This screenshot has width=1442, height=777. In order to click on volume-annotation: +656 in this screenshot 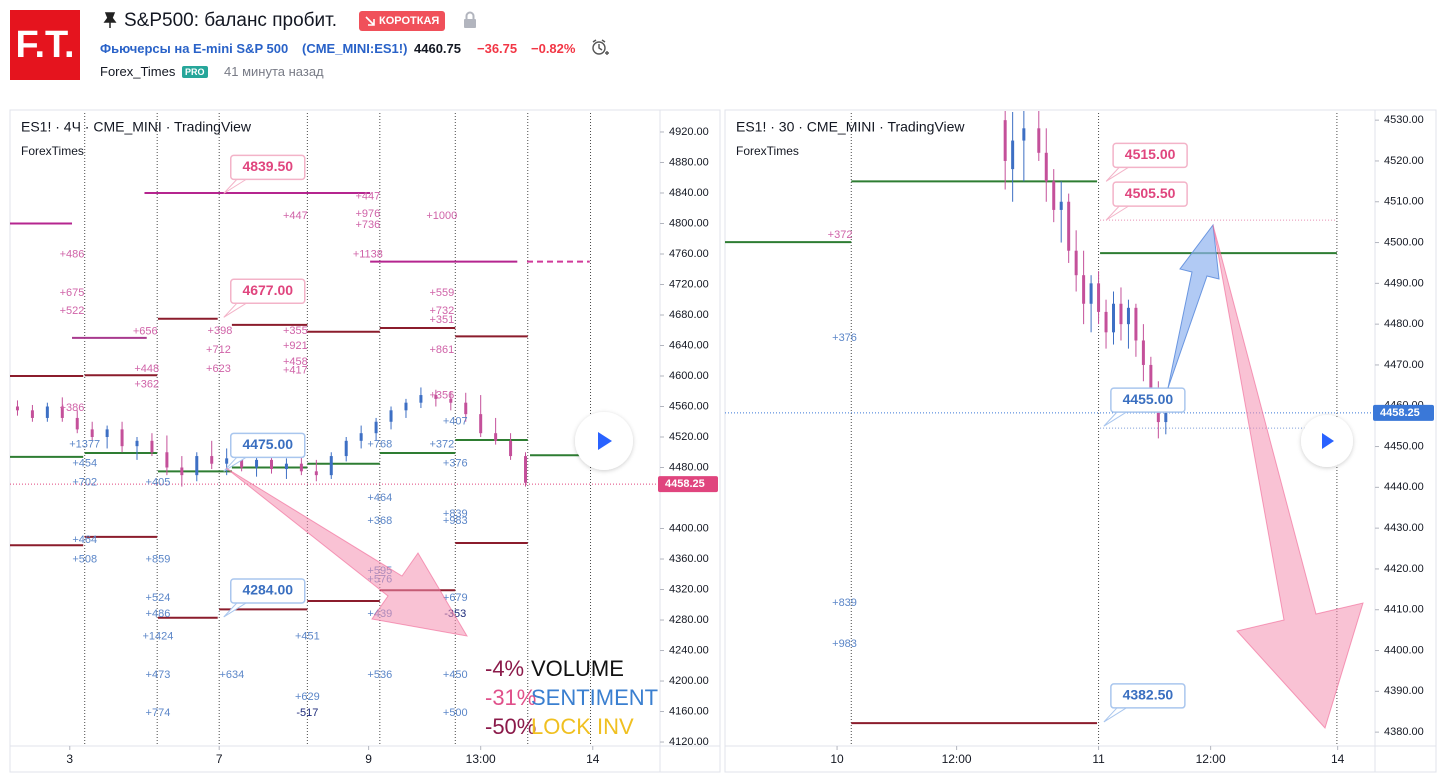, I will do `click(145, 332)`.